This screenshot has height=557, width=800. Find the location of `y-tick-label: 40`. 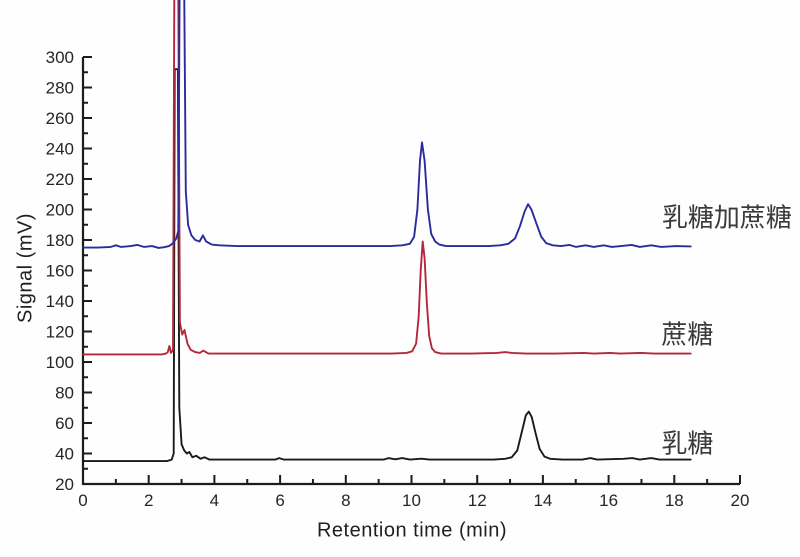

y-tick-label: 40 is located at coordinates (64, 454).